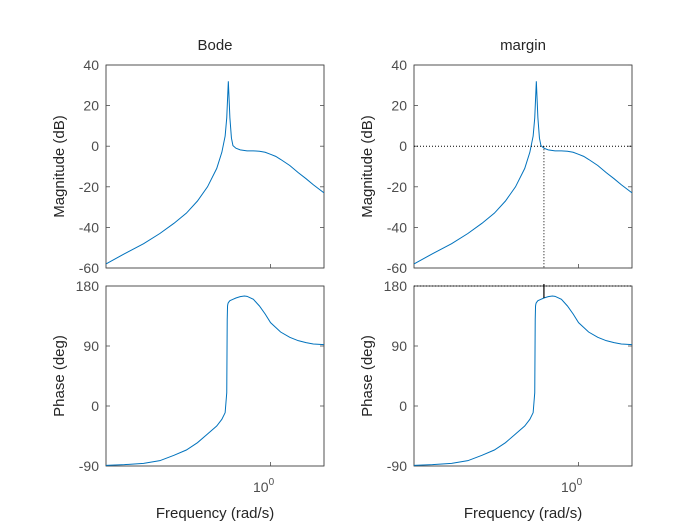  What do you see at coordinates (523, 173) in the screenshot?
I see `margin-magnitude-line` at bounding box center [523, 173].